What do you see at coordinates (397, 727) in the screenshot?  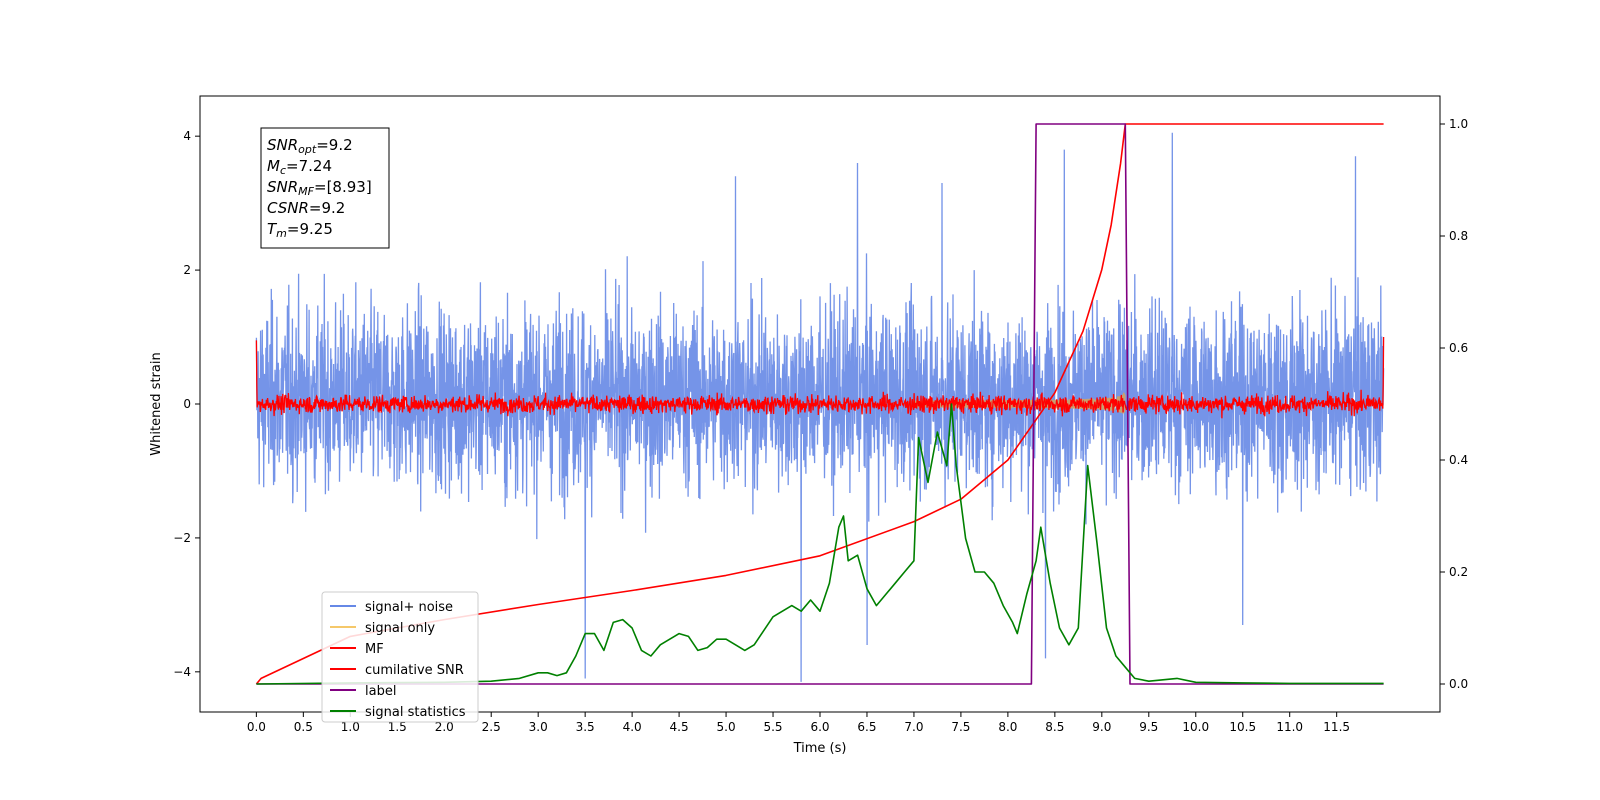 I see `x-tick-label: 1.5` at bounding box center [397, 727].